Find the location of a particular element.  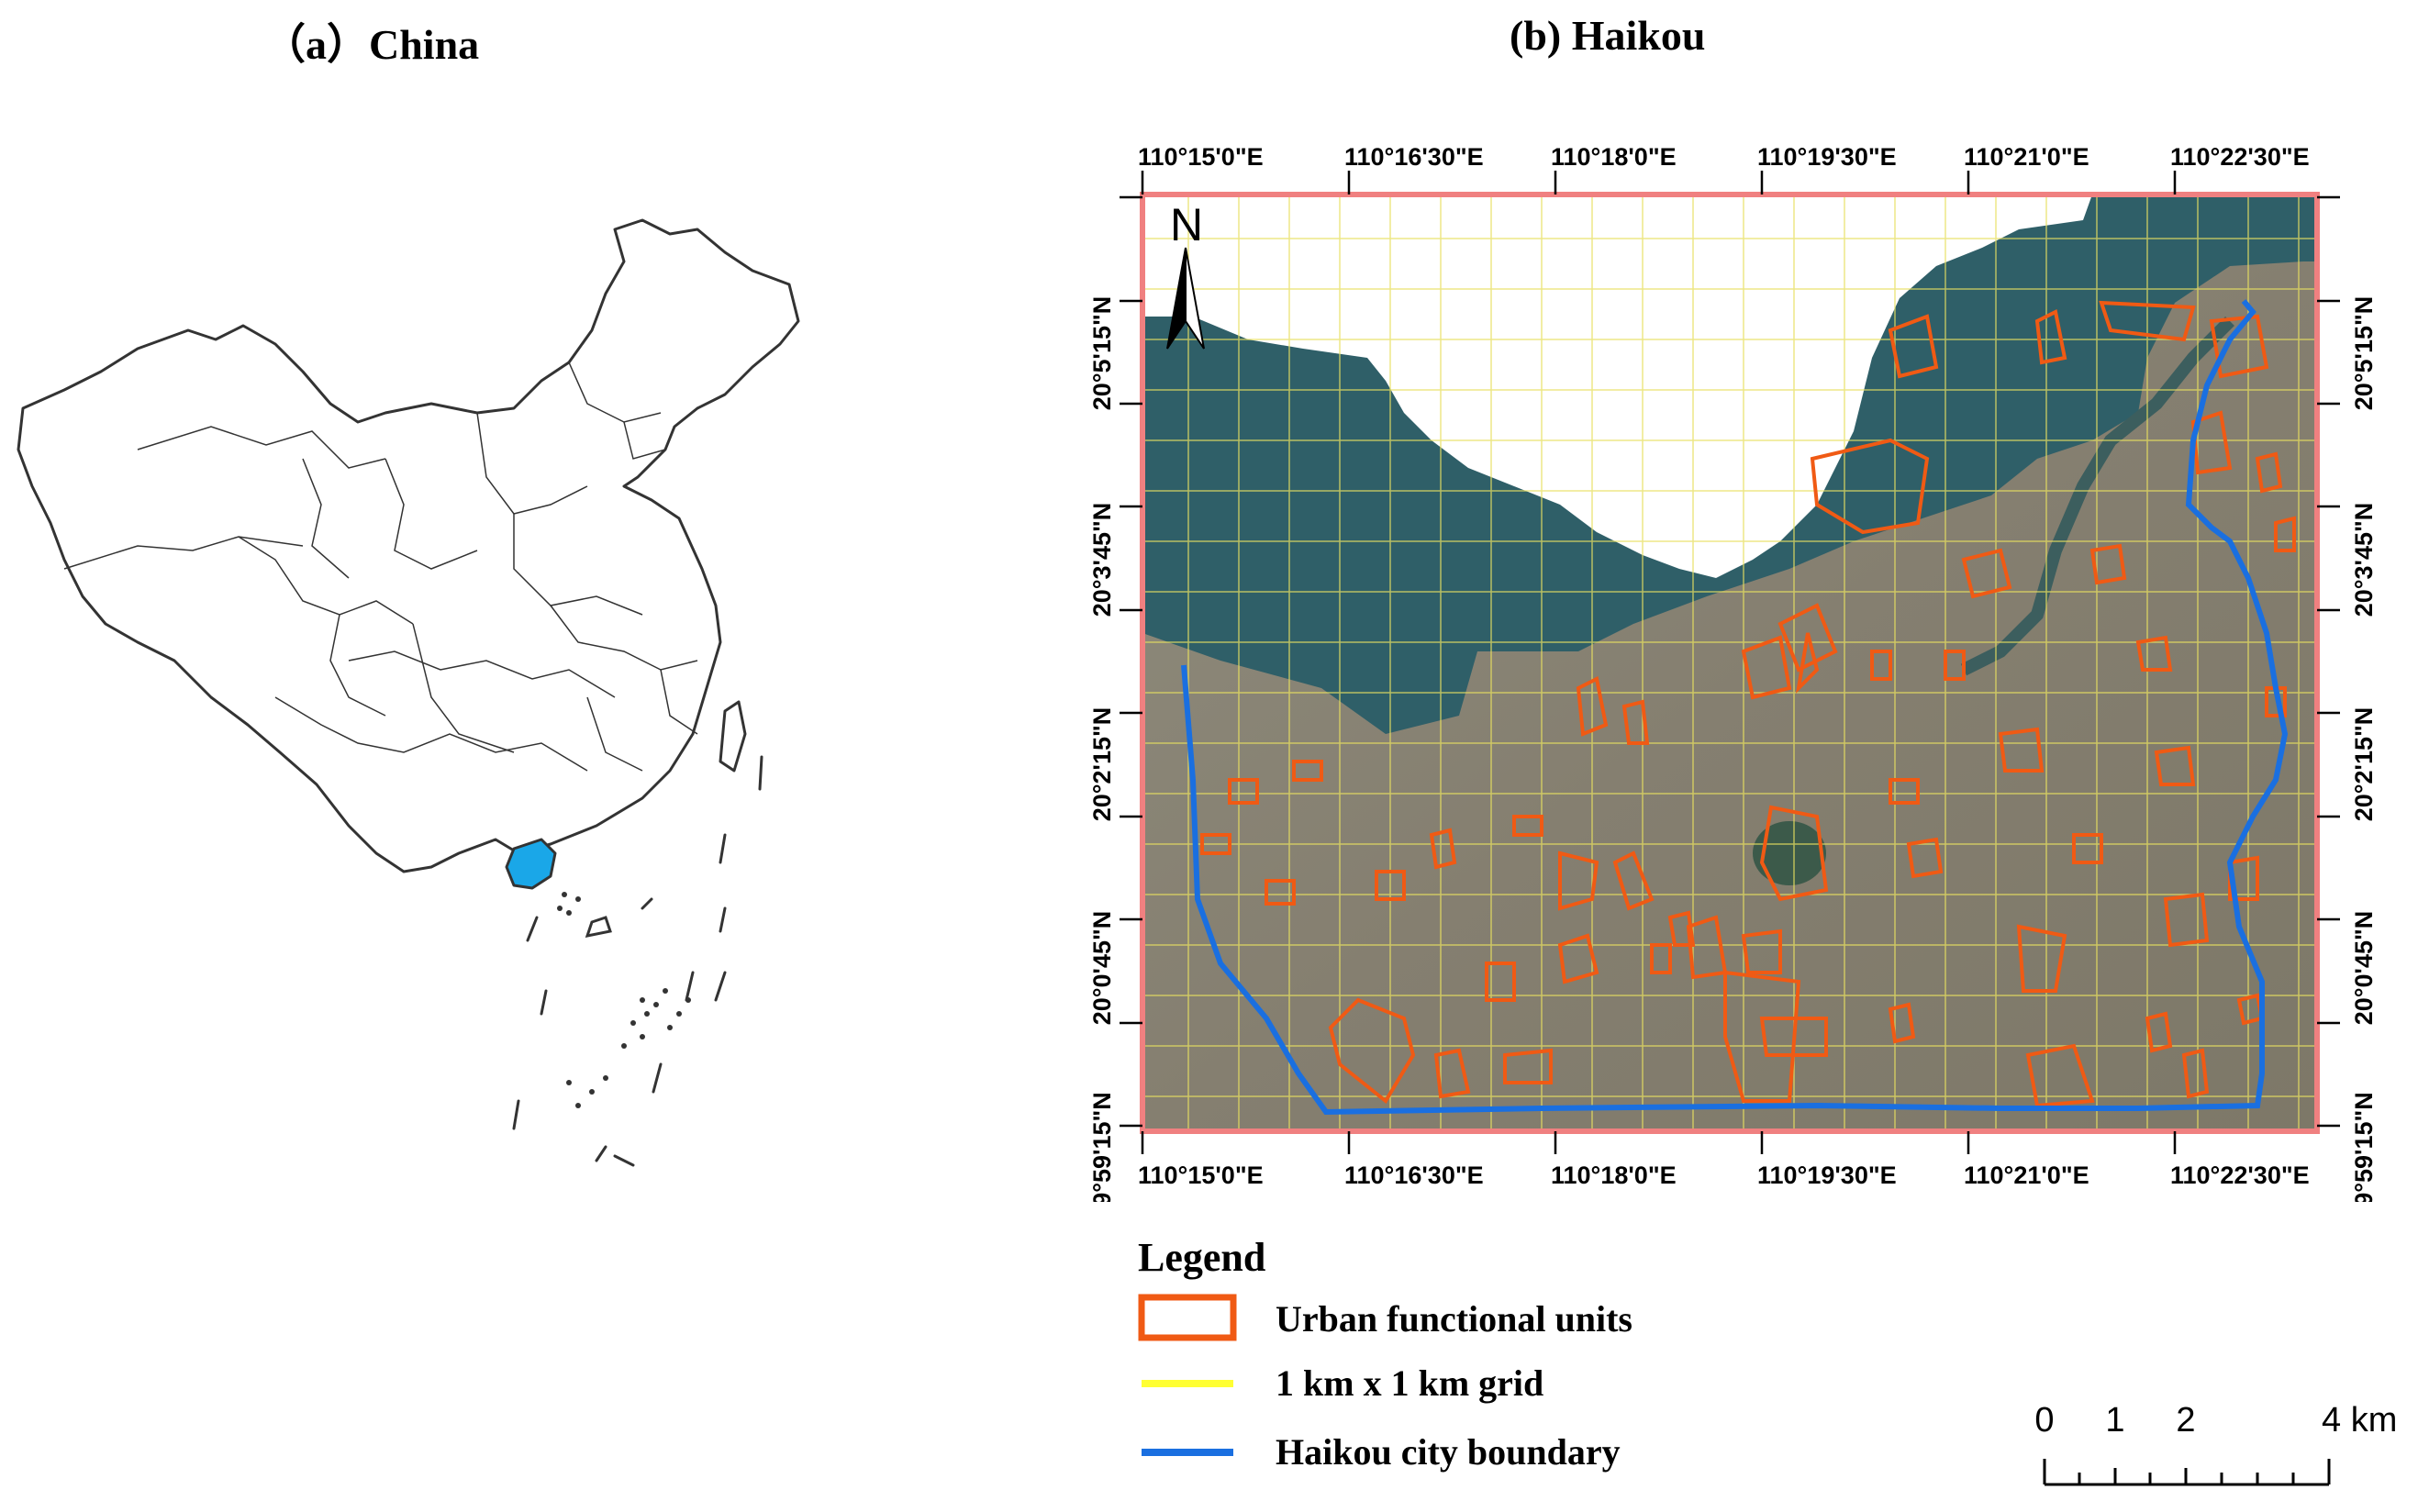

lon-label-top: 110°21'0"E is located at coordinates (2026, 157).